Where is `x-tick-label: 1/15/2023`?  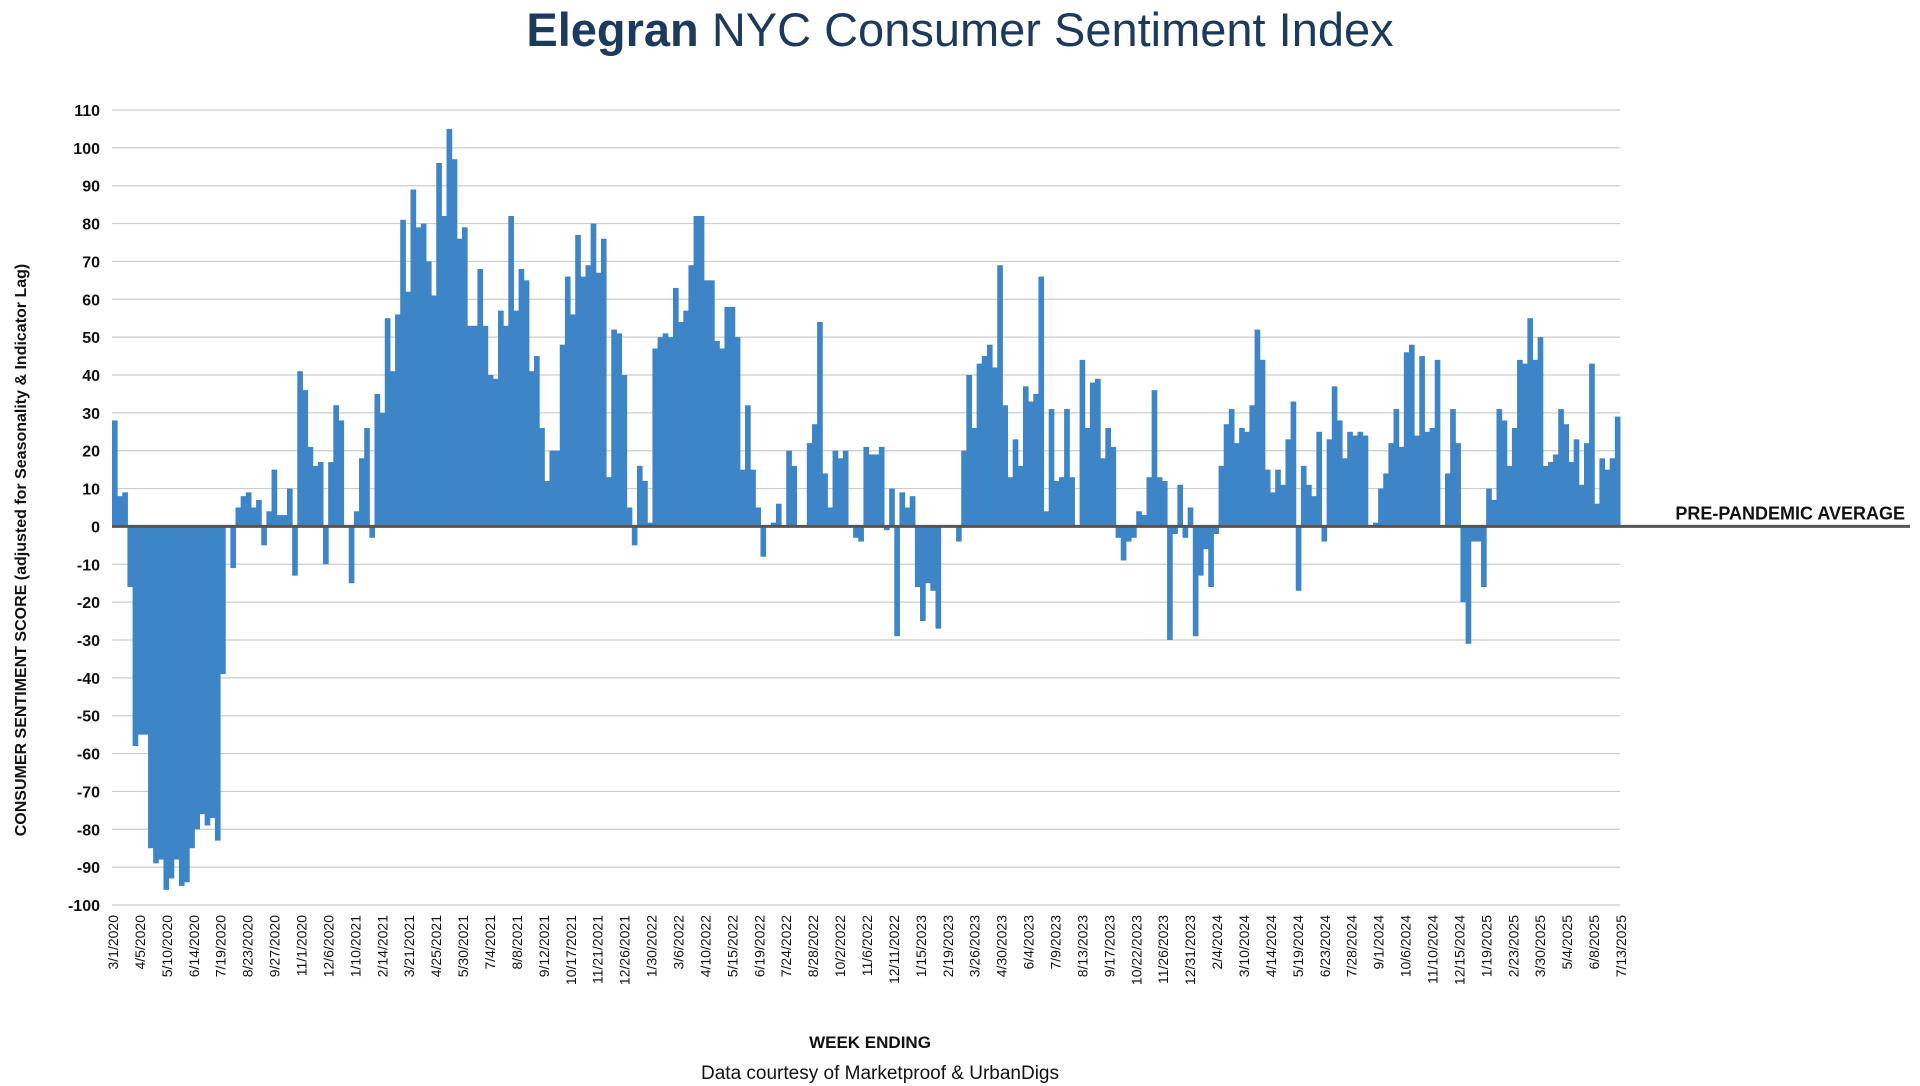 x-tick-label: 1/15/2023 is located at coordinates (921, 946).